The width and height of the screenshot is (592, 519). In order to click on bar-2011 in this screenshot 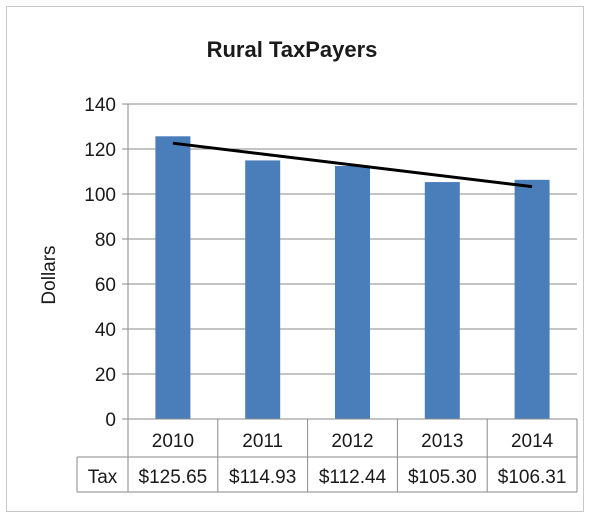, I will do `click(262, 289)`.